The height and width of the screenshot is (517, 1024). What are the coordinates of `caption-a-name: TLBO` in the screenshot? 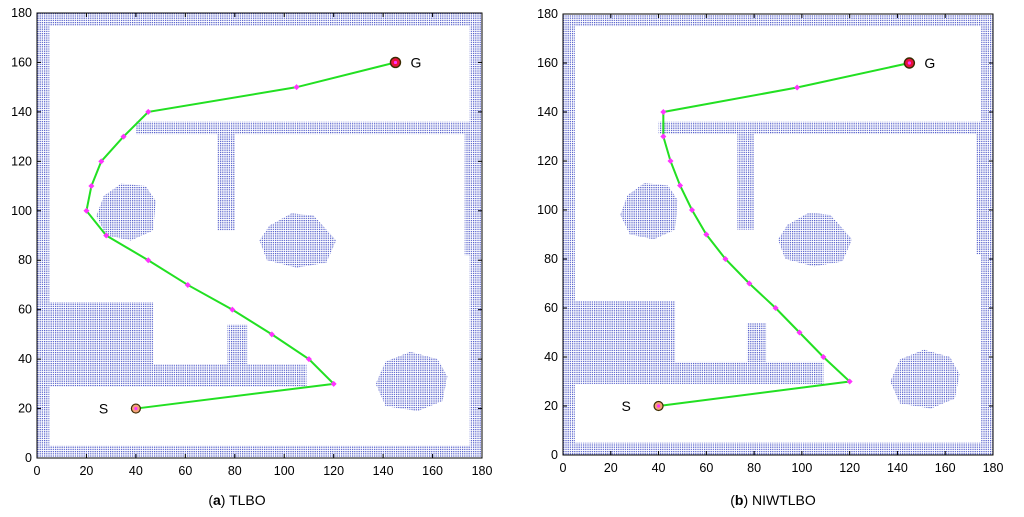 It's located at (247, 500).